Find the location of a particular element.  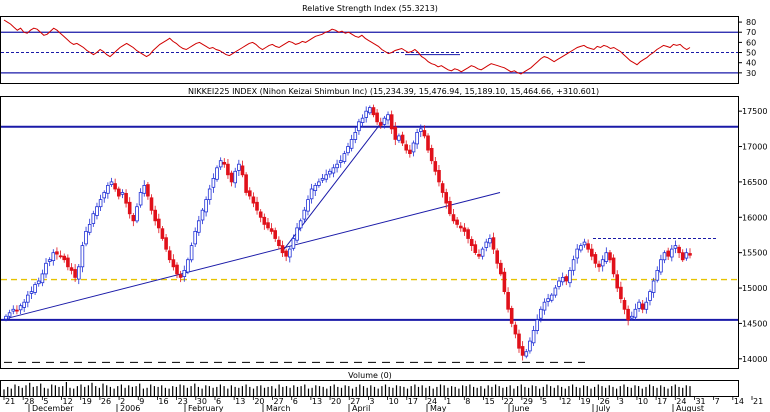

x-day-label: 23 is located at coordinates (183, 401).